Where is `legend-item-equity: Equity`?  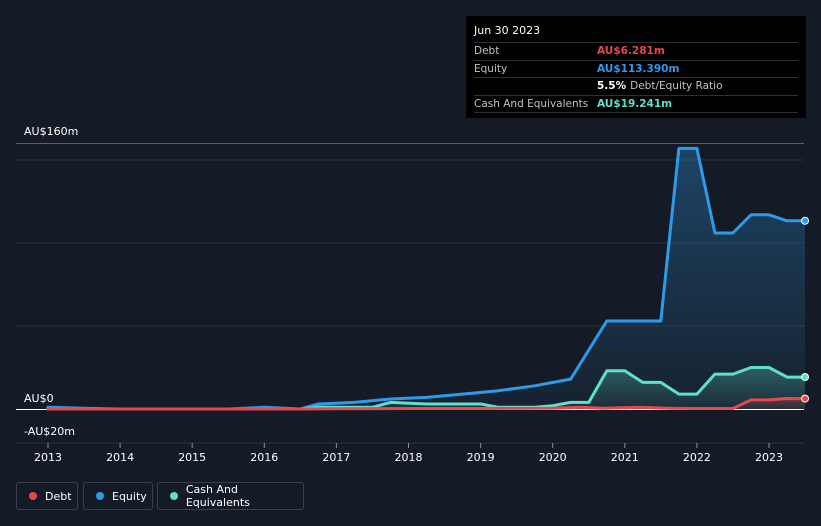
legend-item-equity: Equity is located at coordinates (118, 496).